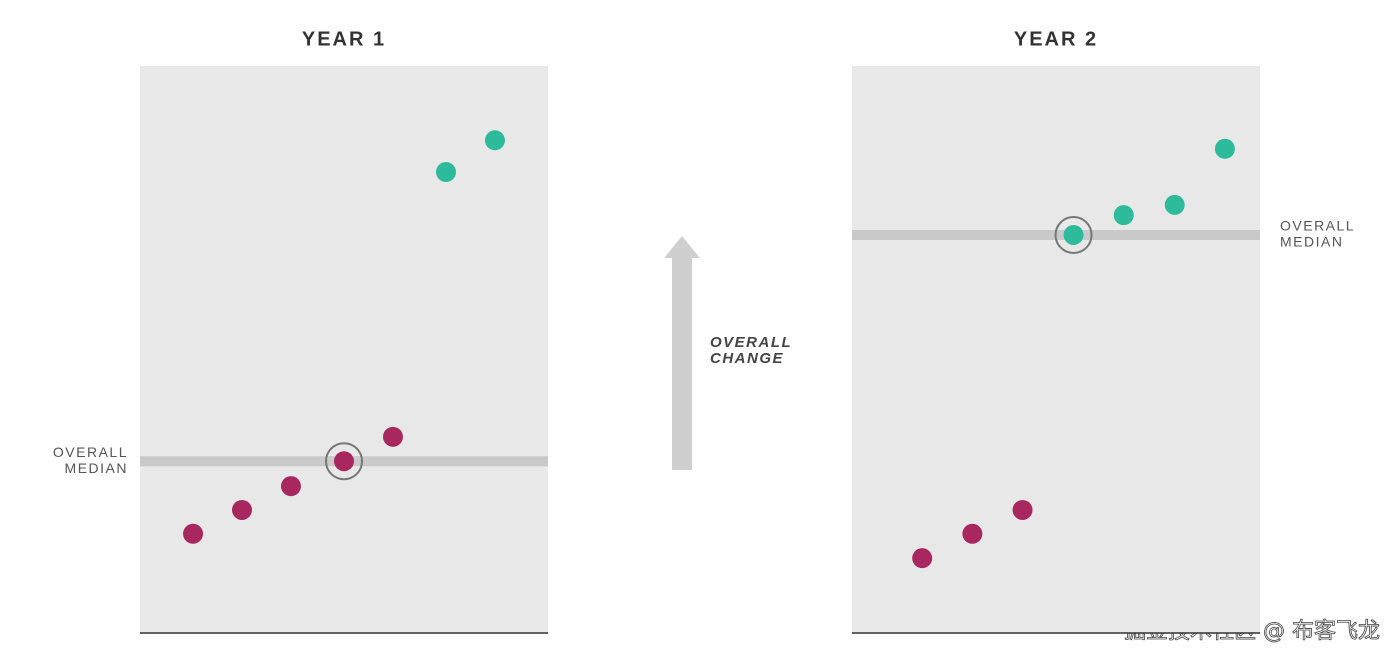  I want to click on panel-title: YEAR 1, so click(344, 39).